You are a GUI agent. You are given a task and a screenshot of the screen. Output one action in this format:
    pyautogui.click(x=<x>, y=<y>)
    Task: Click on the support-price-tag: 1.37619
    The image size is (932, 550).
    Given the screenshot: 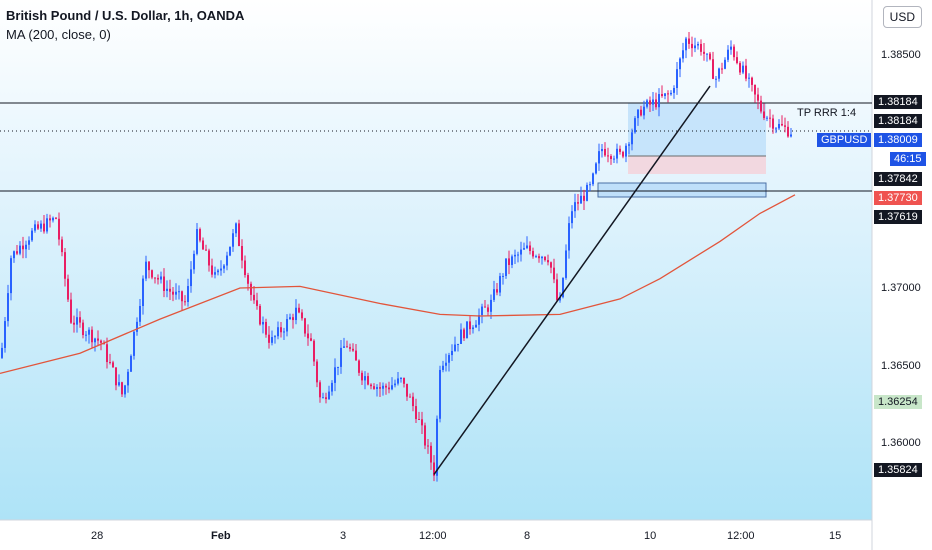 What is the action you would take?
    pyautogui.click(x=898, y=217)
    